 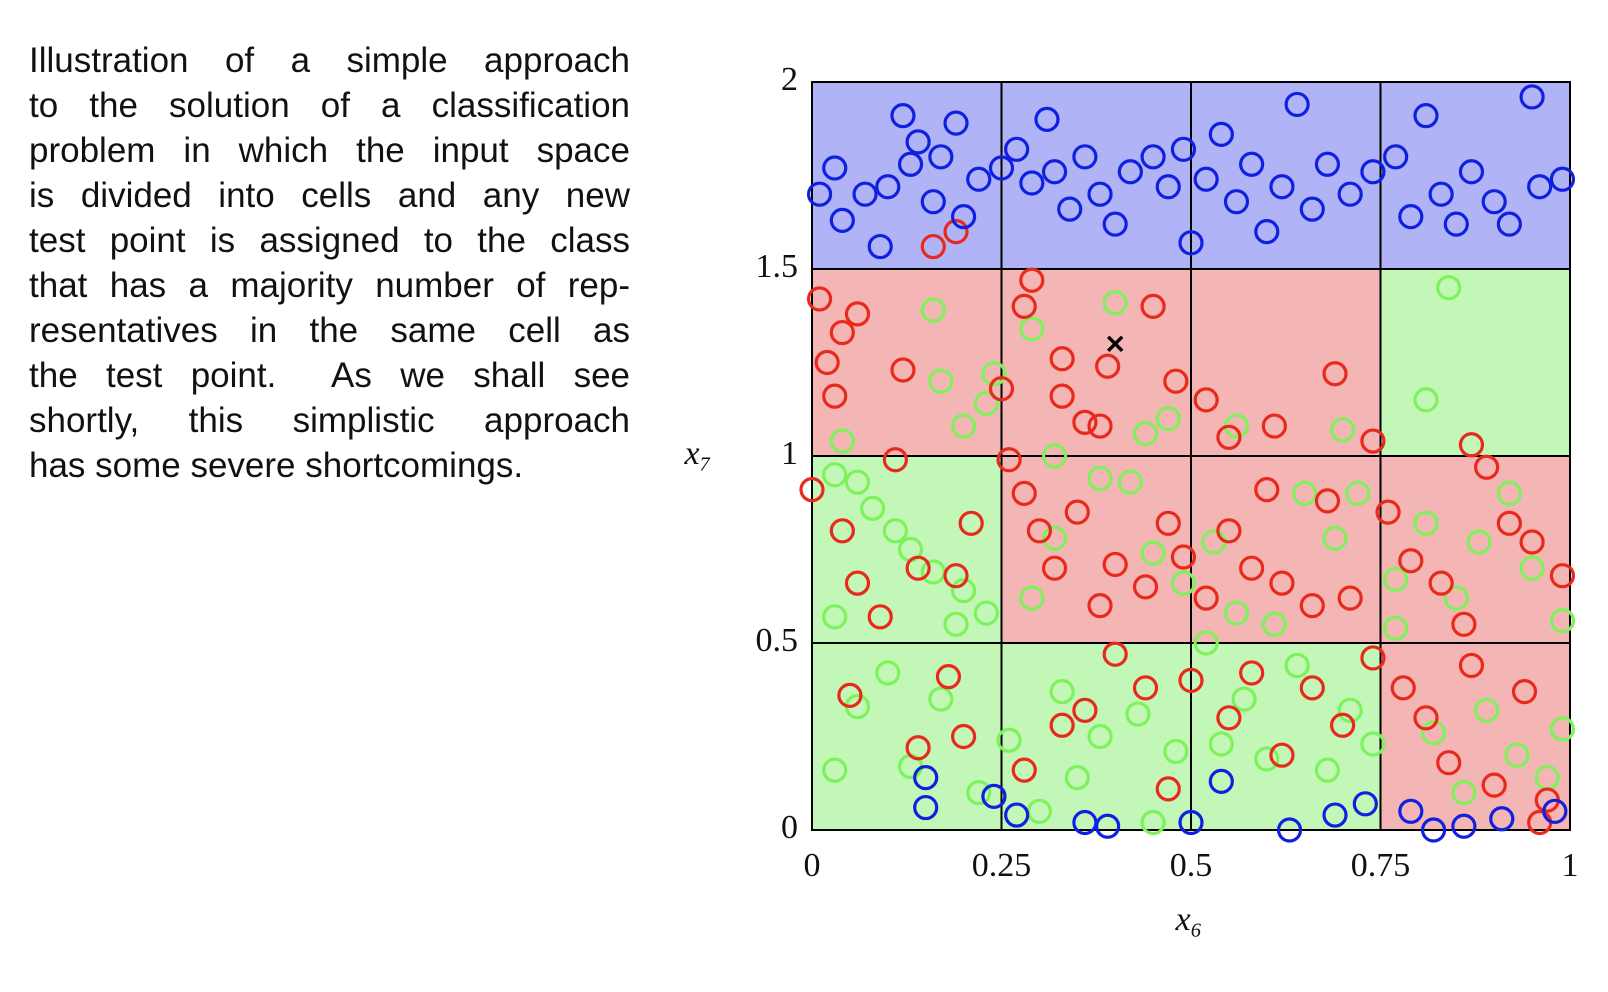 What do you see at coordinates (777, 640) in the screenshot?
I see `y-tick-label: 0.5` at bounding box center [777, 640].